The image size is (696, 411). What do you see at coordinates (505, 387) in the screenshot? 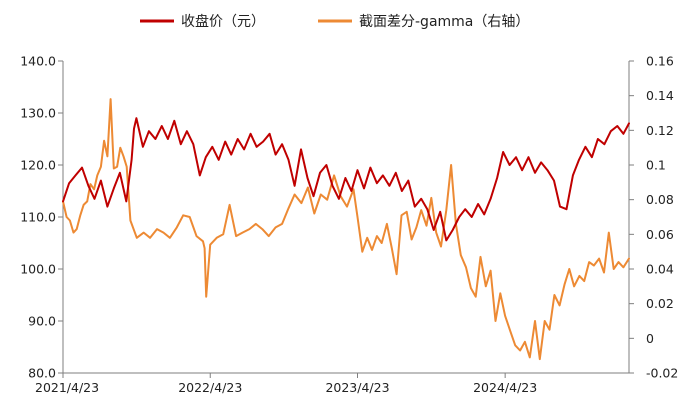
I see `x-axis-tick-label: 2024/4/23` at bounding box center [505, 387].